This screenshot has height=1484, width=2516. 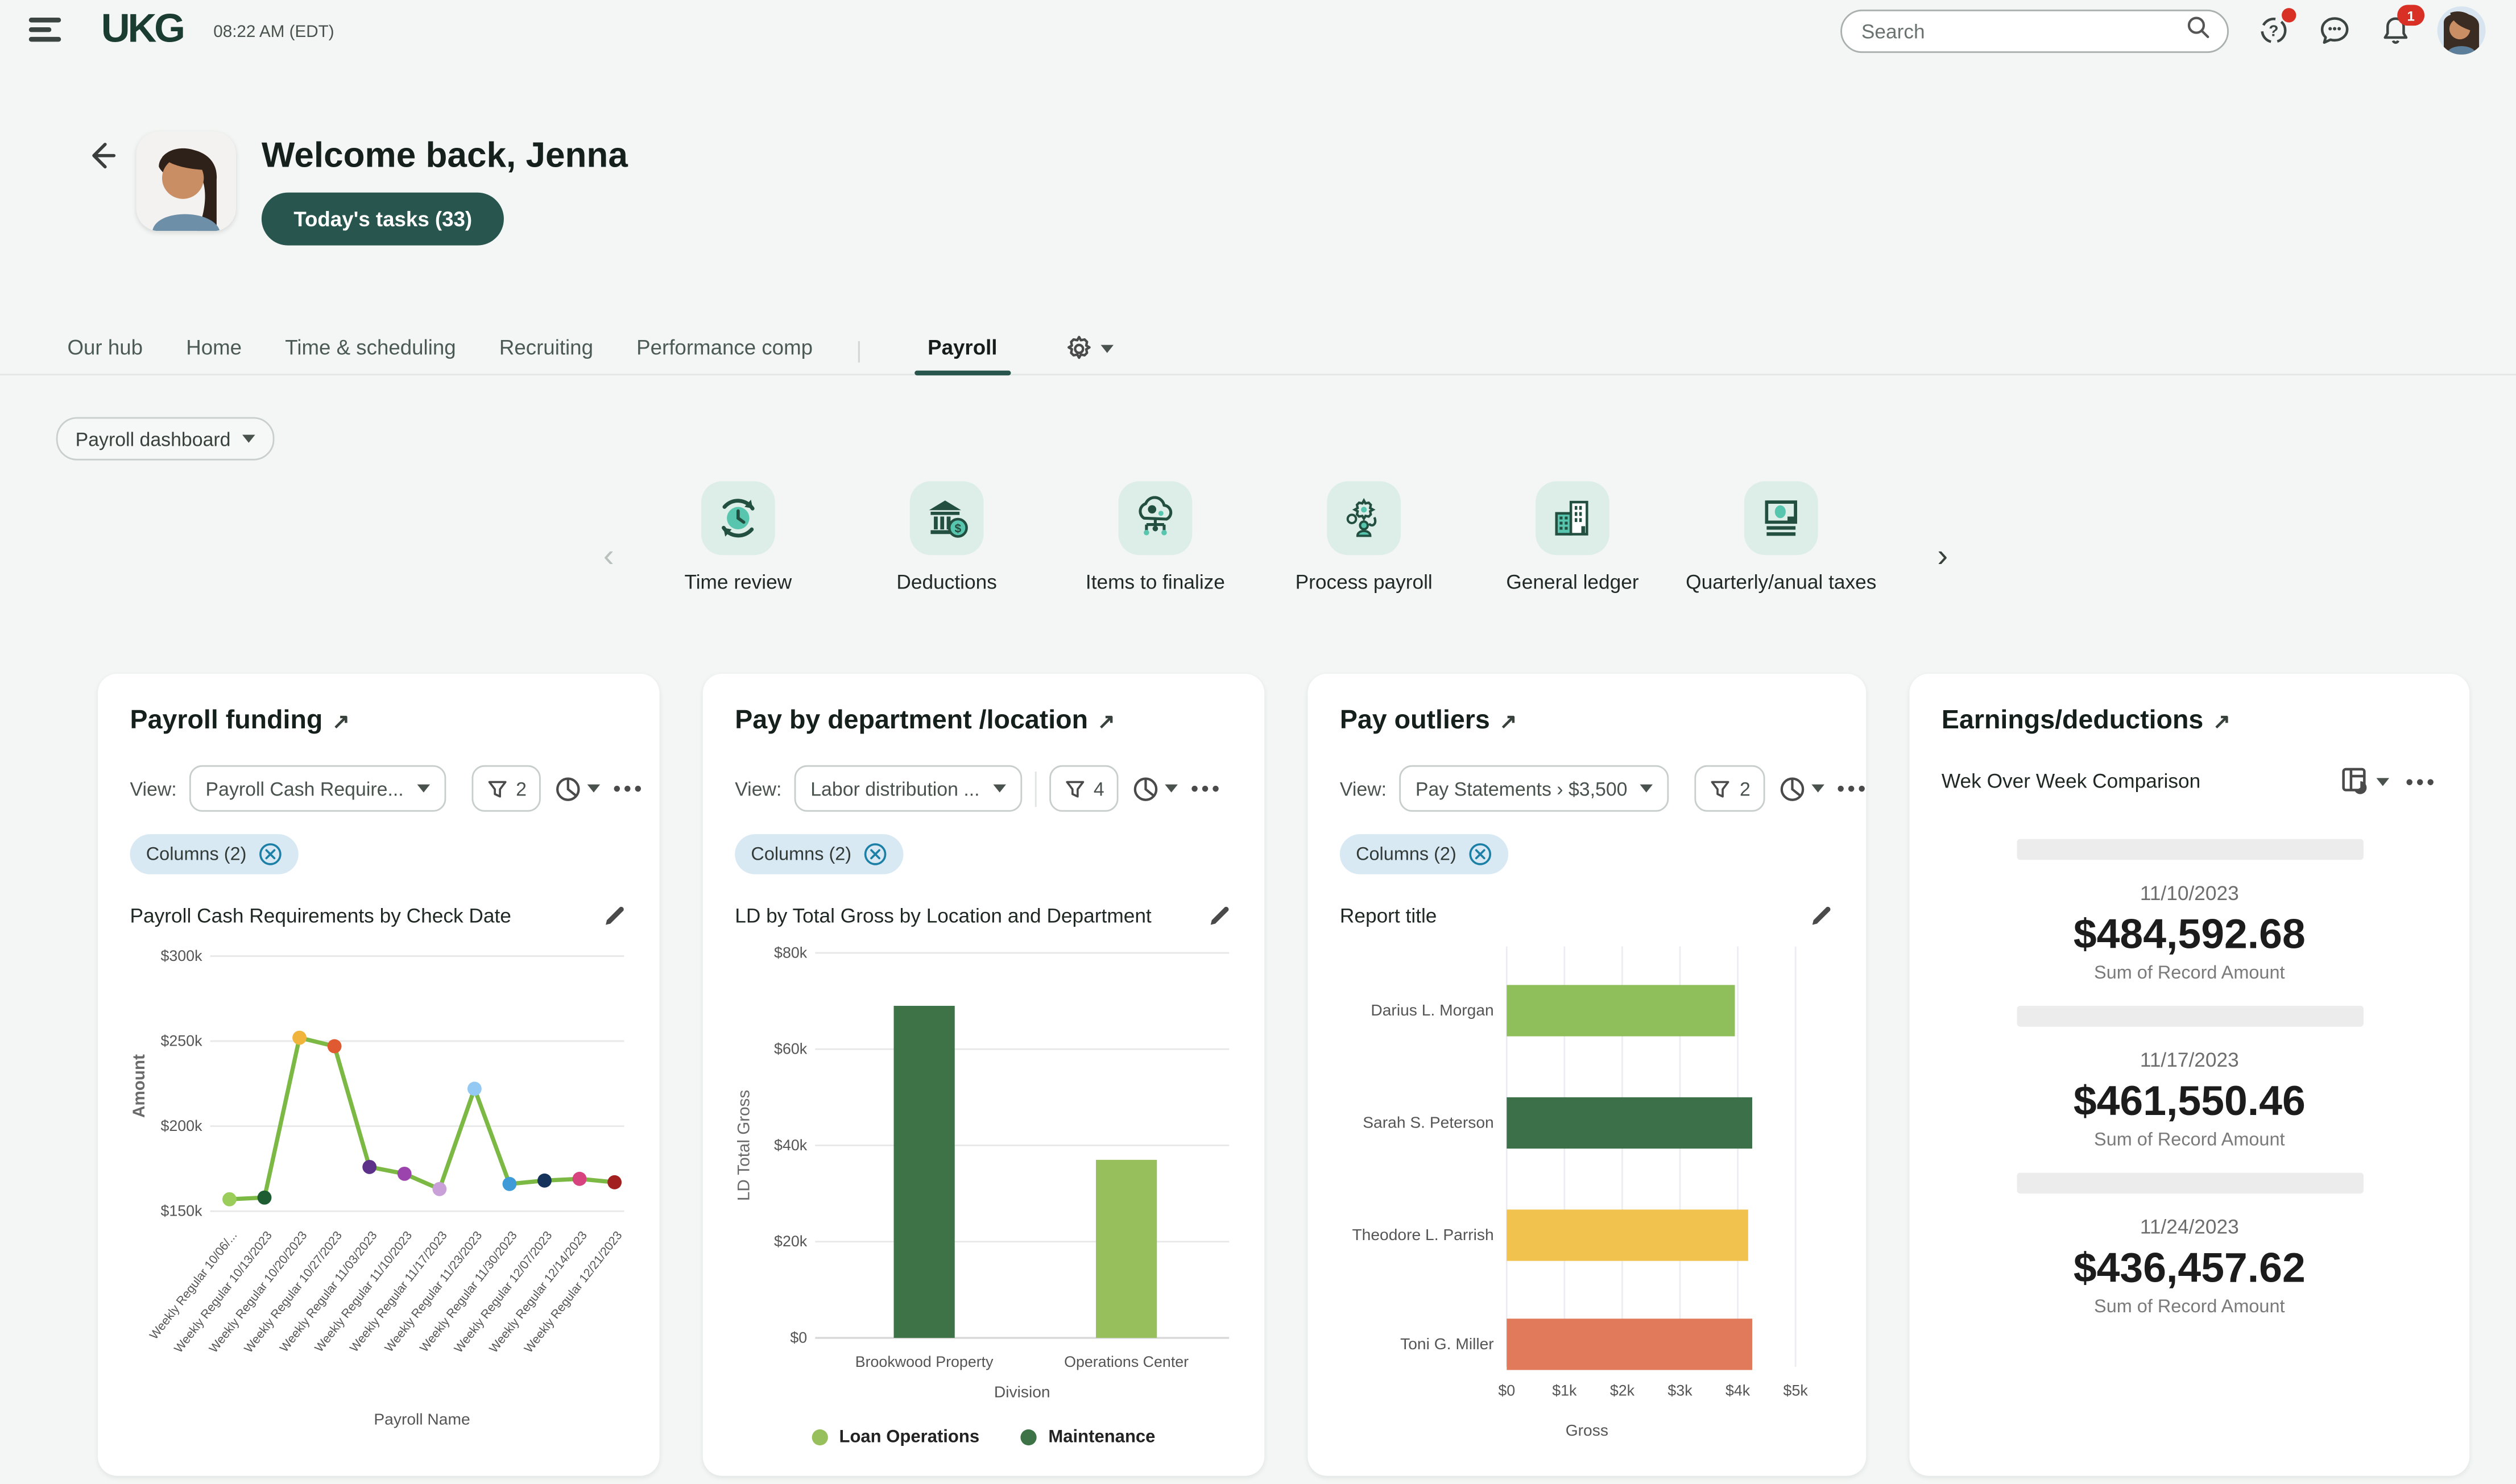 What do you see at coordinates (546, 347) in the screenshot?
I see `tab-recruiting: Recruiting` at bounding box center [546, 347].